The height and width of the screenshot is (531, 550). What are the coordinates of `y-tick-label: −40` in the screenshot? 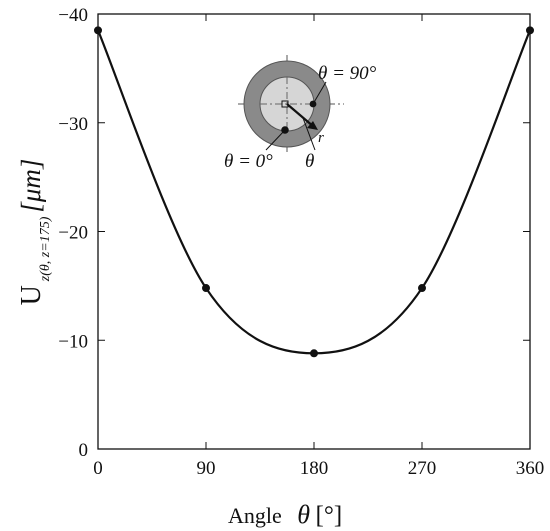 It's located at (73, 15).